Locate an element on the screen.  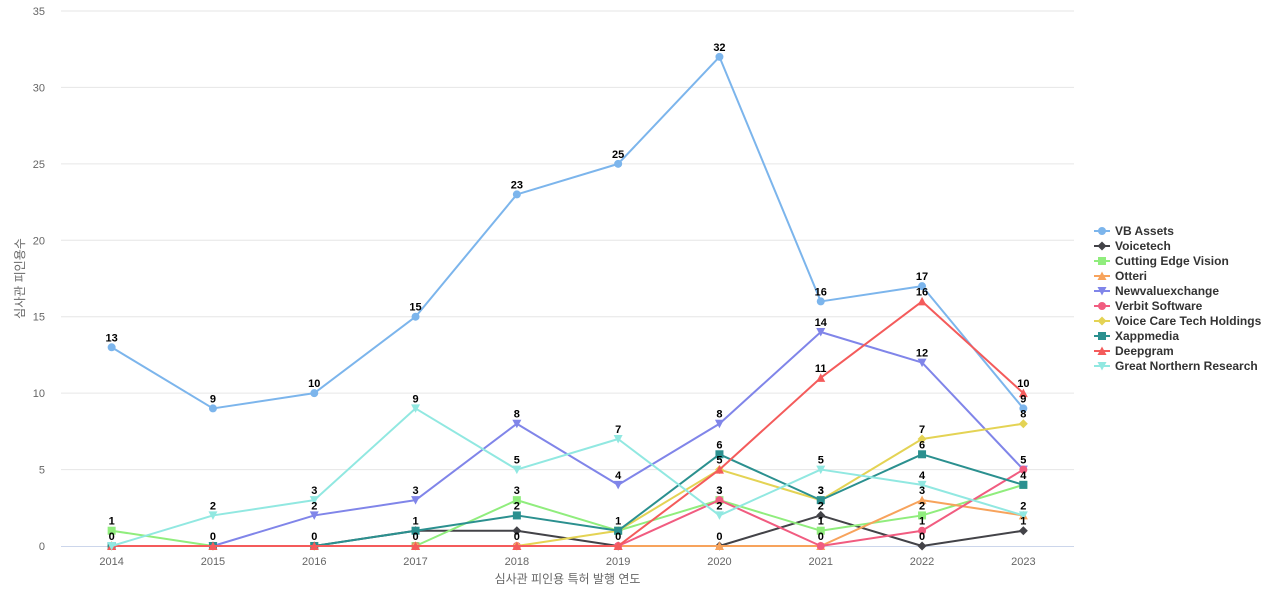
data-label: 8 is located at coordinates (517, 415).